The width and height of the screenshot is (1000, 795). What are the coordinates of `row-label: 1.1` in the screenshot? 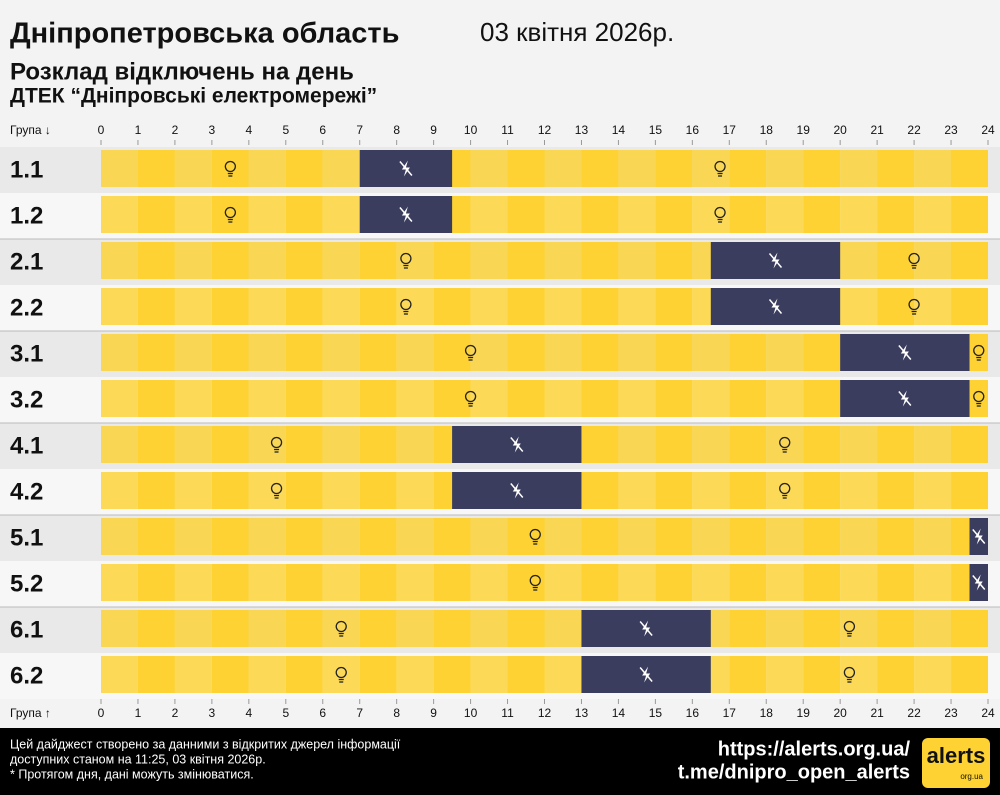 It's located at (26, 169).